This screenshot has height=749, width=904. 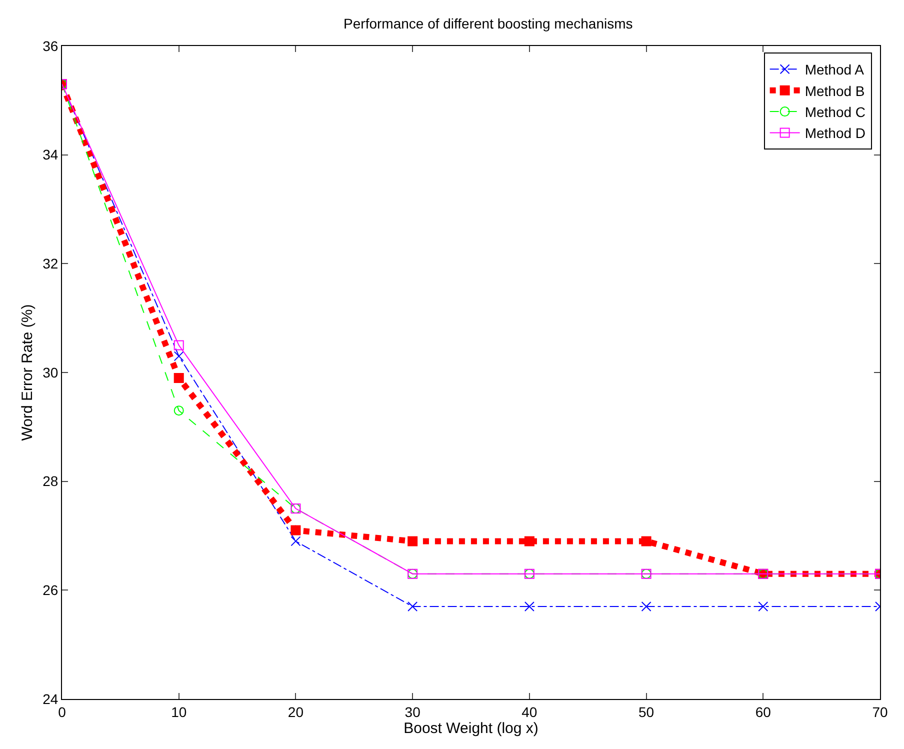 I want to click on y-tick-label: 24, so click(x=50, y=698).